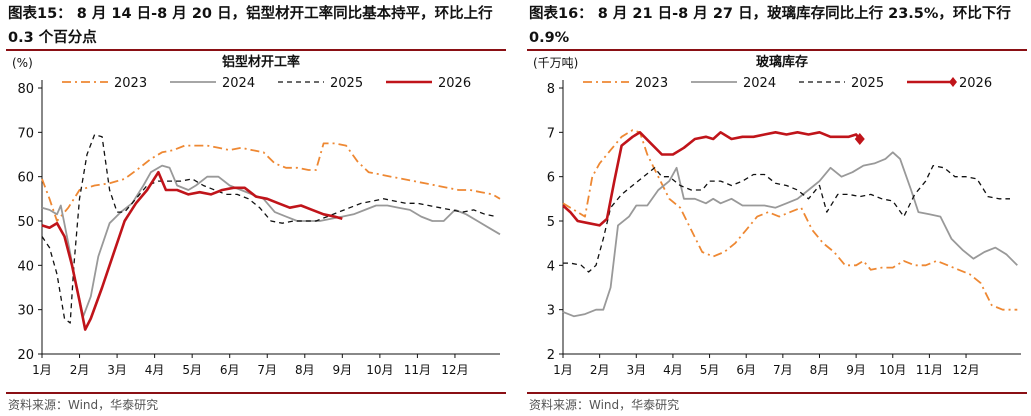 The width and height of the screenshot is (1031, 416). What do you see at coordinates (25, 178) in the screenshot?
I see `y-tick-label: 60` at bounding box center [25, 178].